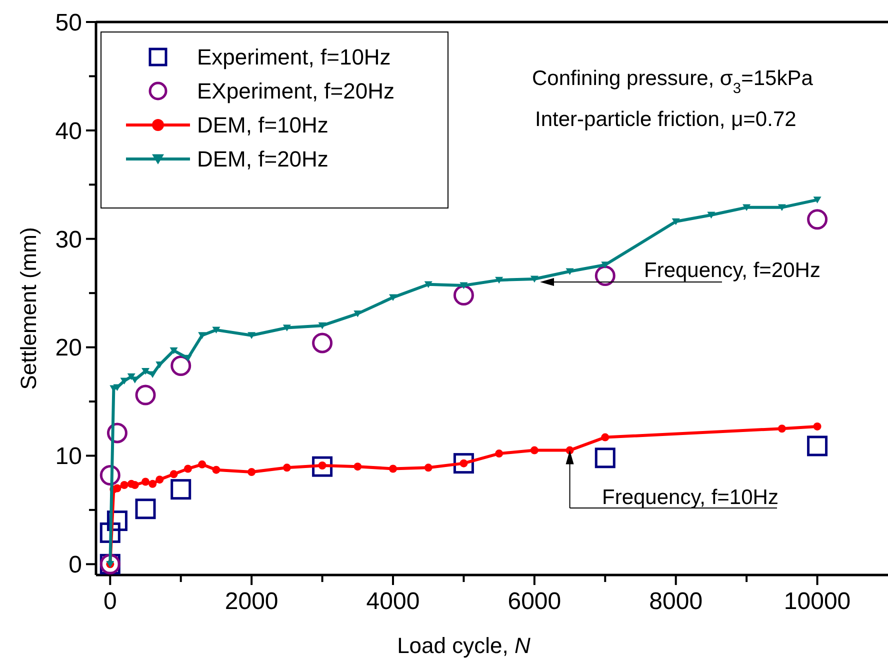  What do you see at coordinates (817, 601) in the screenshot?
I see `x-tick-label: 10000` at bounding box center [817, 601].